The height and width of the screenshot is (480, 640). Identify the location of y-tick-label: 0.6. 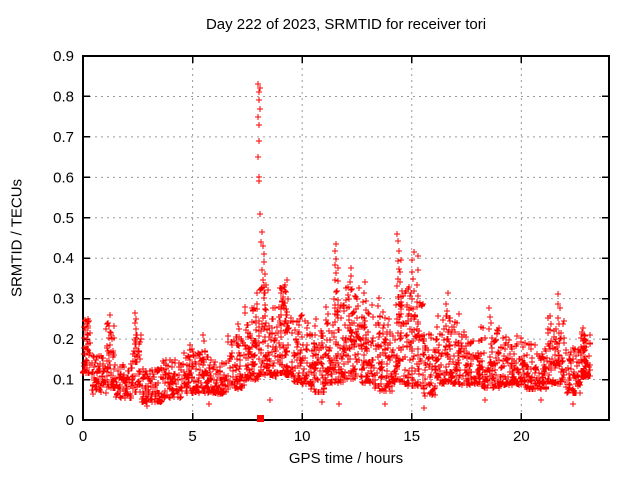
(63, 177).